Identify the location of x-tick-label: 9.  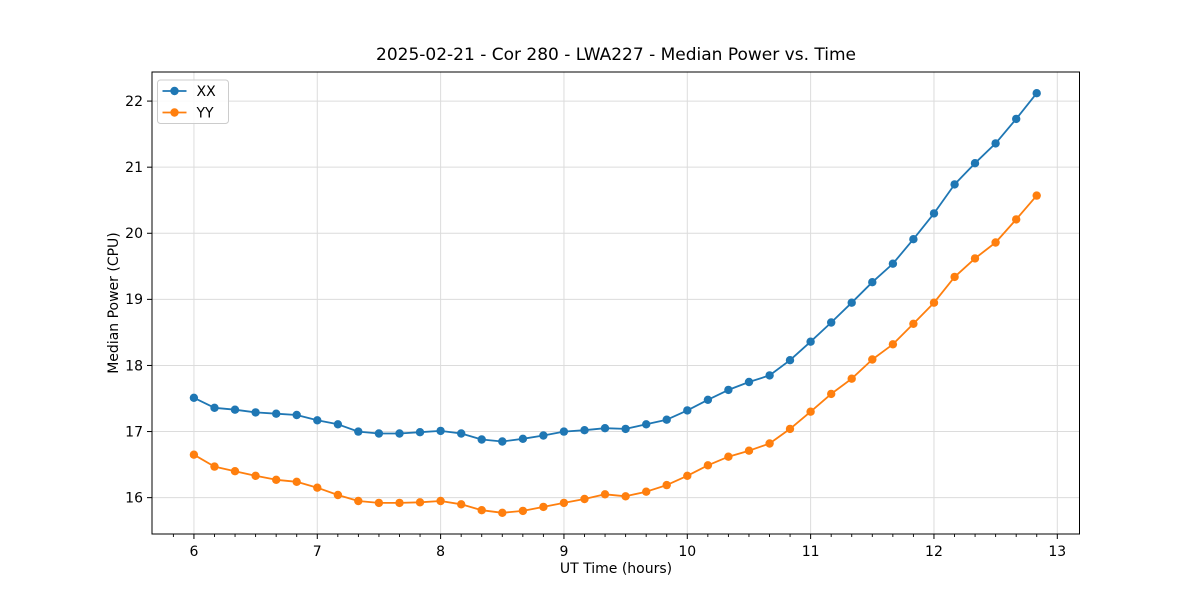
(563, 552).